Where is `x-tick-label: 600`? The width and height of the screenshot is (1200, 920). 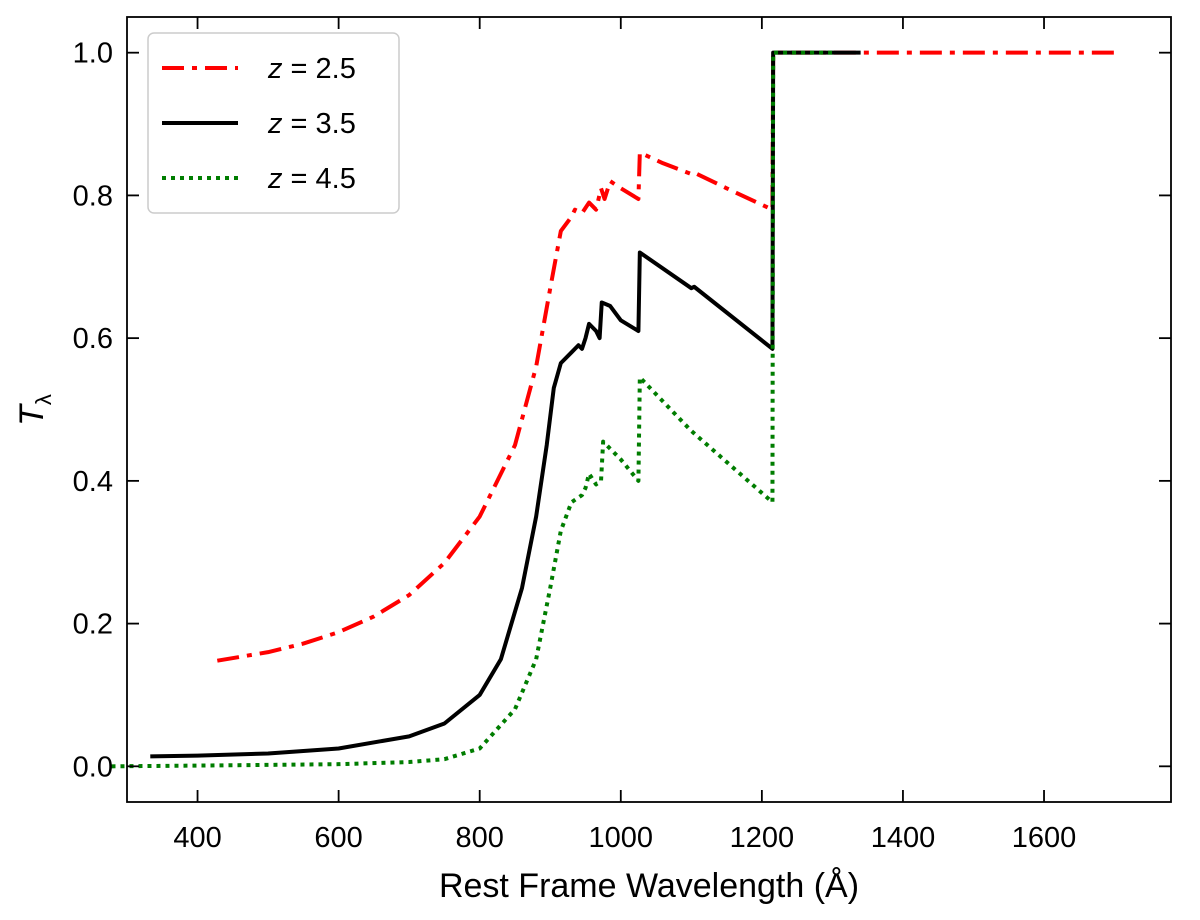 x-tick-label: 600 is located at coordinates (338, 838).